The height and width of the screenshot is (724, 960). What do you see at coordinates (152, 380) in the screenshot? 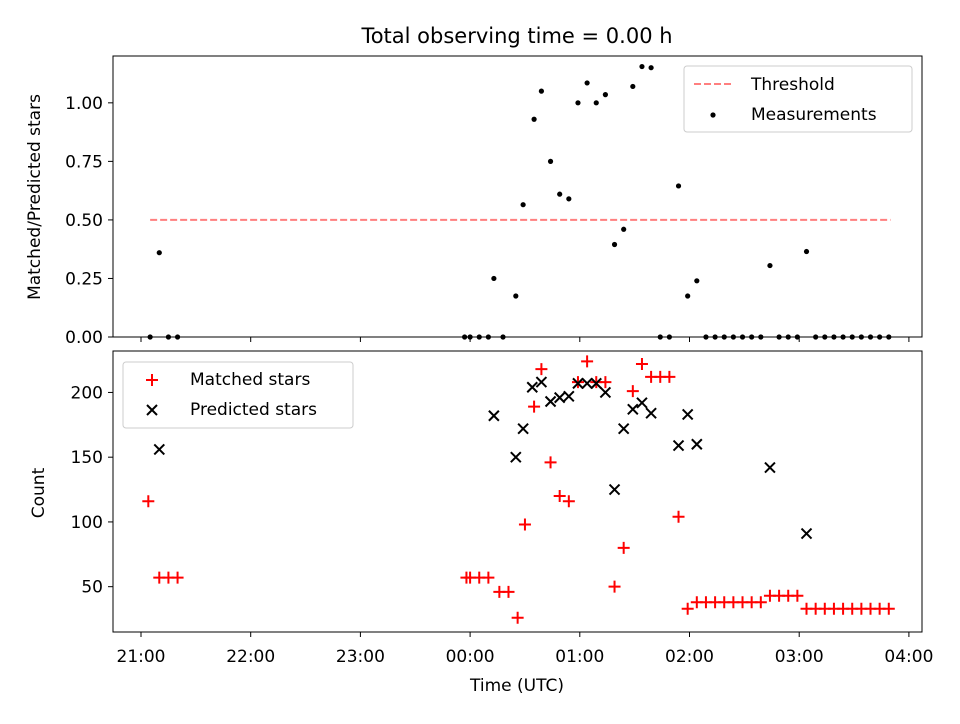
I see `matched-legend-marker` at bounding box center [152, 380].